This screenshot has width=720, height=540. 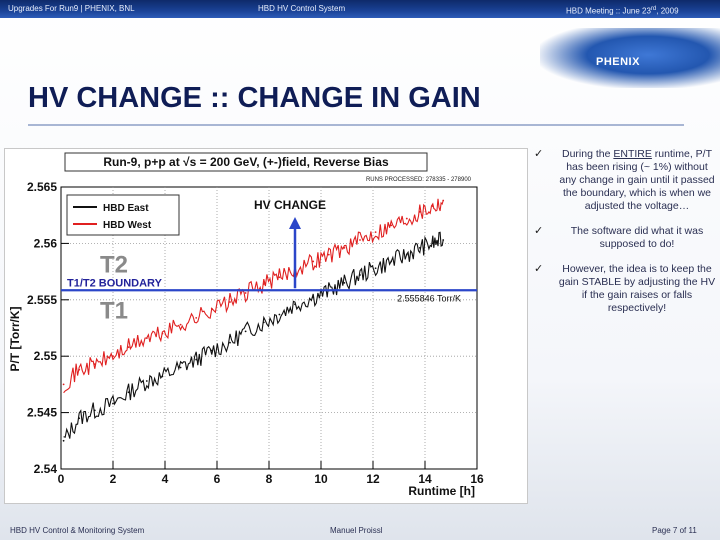 What do you see at coordinates (618, 62) in the screenshot?
I see `phenix-logo: PHENIX` at bounding box center [618, 62].